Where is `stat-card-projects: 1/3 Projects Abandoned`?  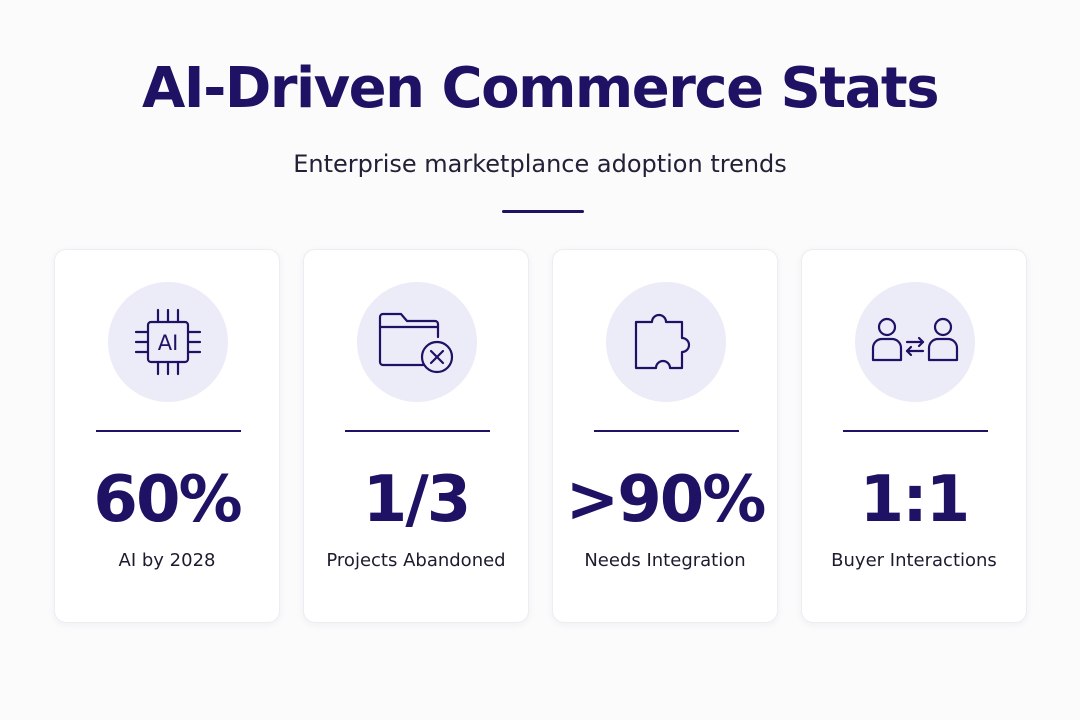 stat-card-projects: 1/3 Projects Abandoned is located at coordinates (416, 436).